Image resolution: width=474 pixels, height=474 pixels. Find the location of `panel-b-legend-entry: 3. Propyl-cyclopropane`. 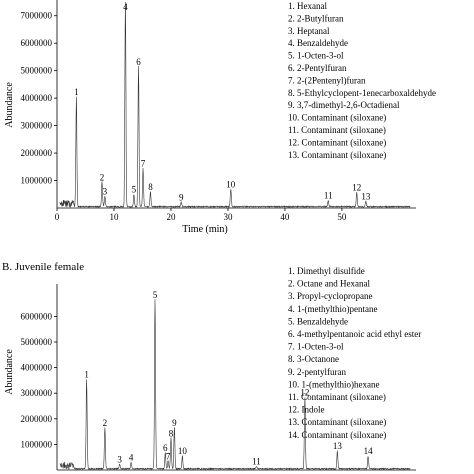

panel-b-legend-entry: 3. Propyl-cyclopropane is located at coordinates (330, 296).